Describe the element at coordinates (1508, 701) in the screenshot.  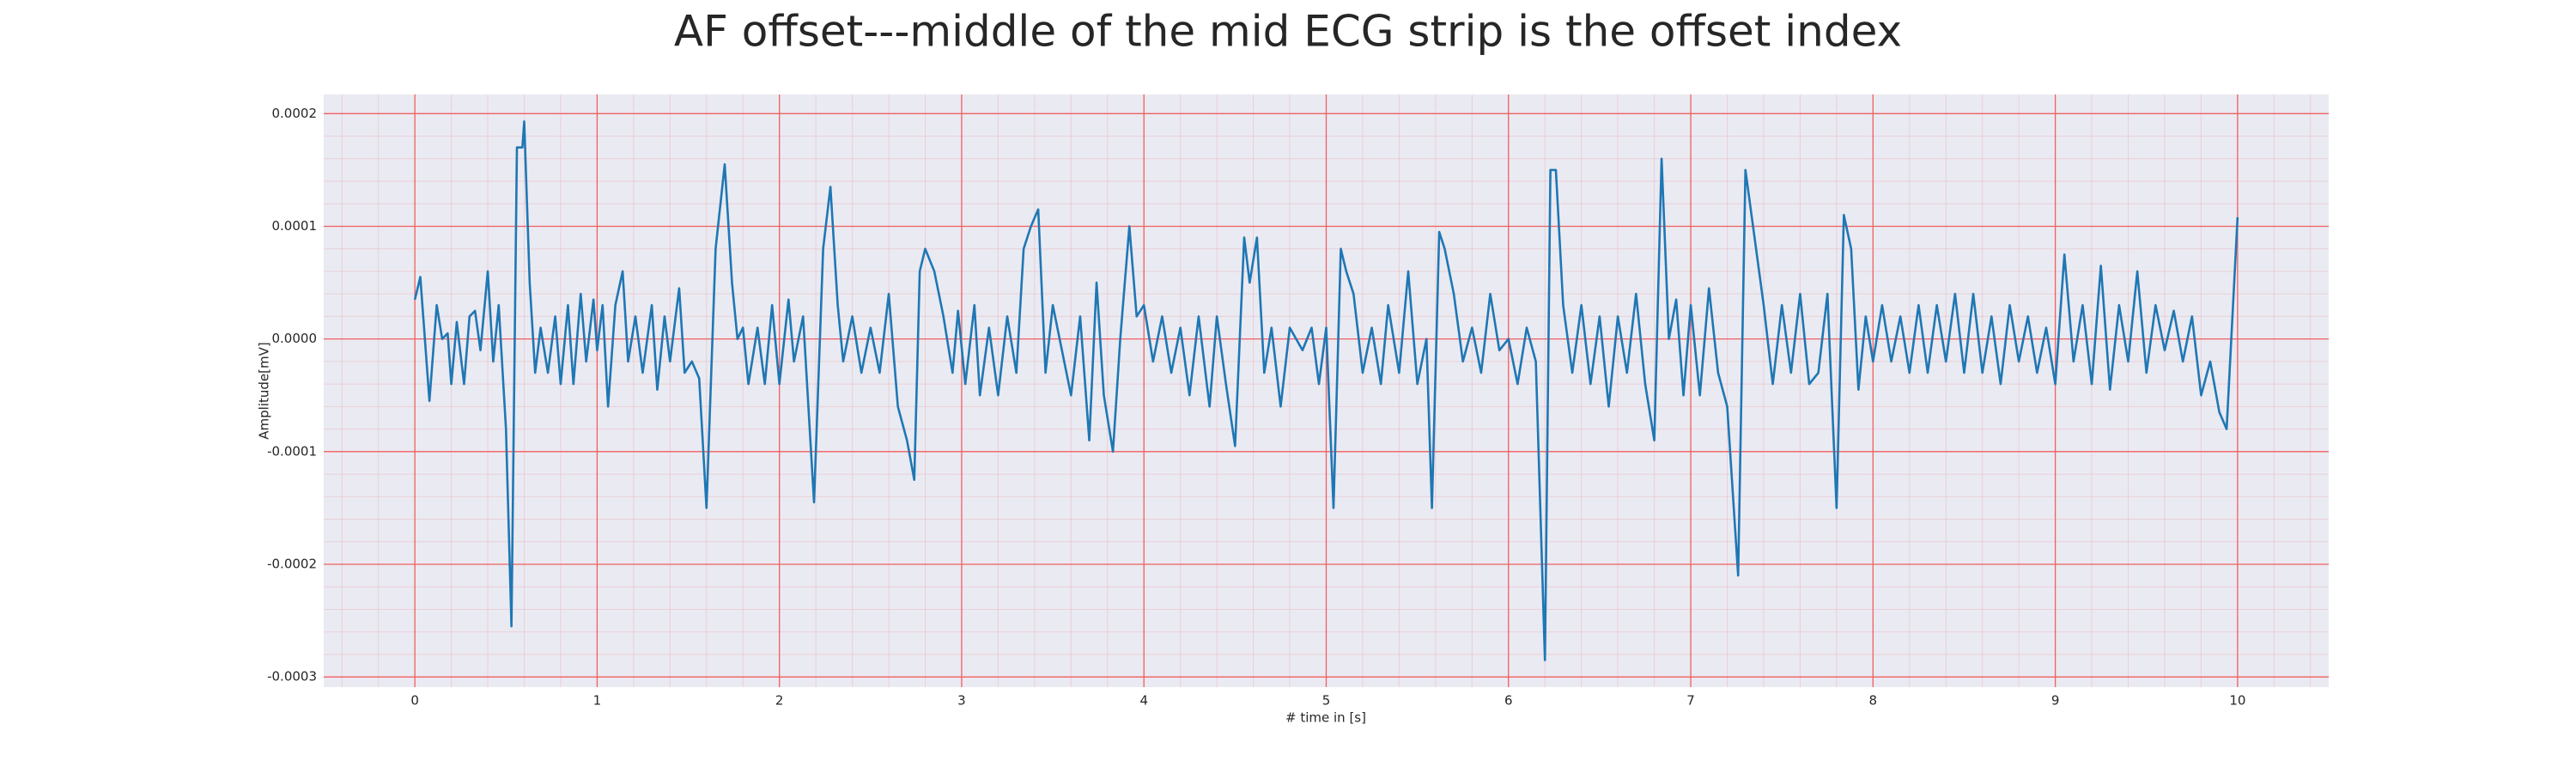
I see `x-tick-label: 6` at that location.